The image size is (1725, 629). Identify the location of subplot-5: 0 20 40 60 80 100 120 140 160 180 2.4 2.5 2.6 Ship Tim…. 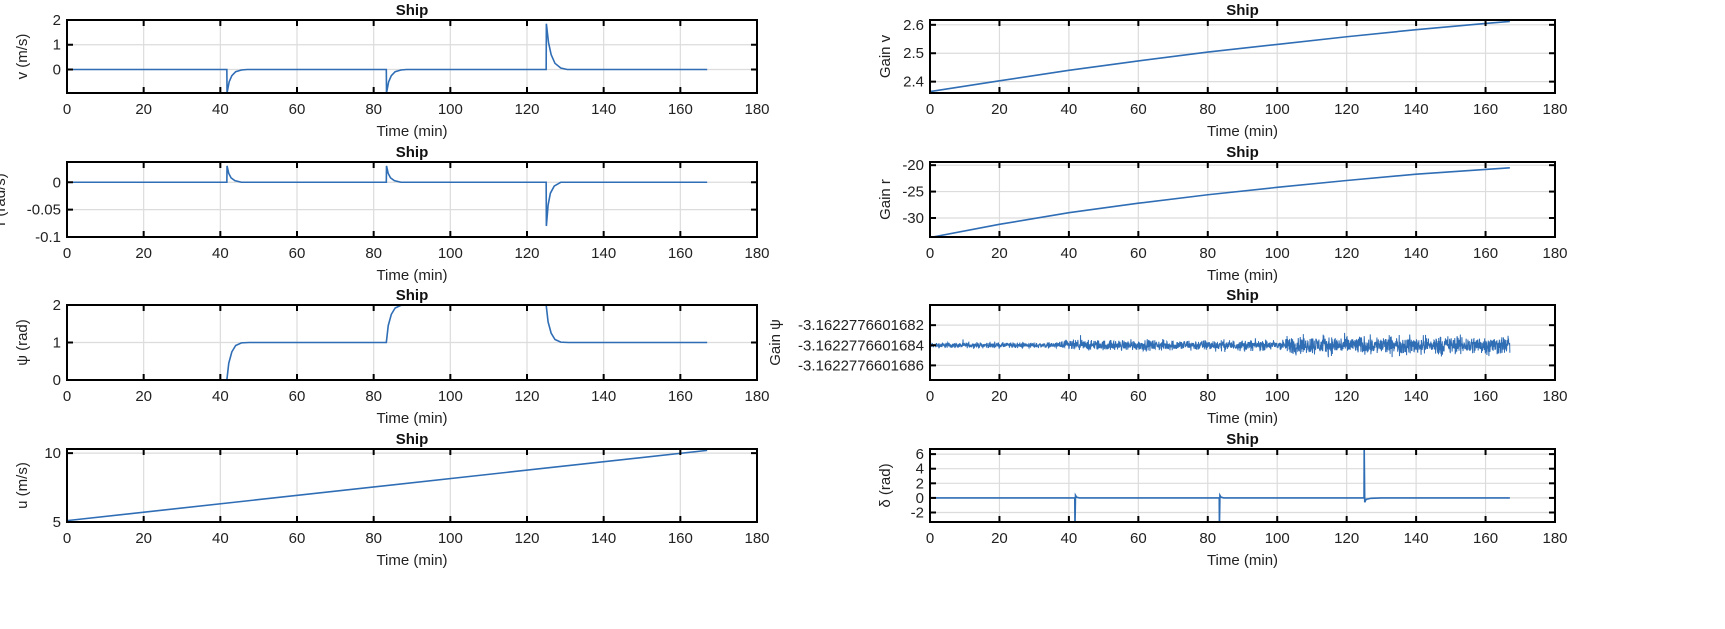
(1222, 71).